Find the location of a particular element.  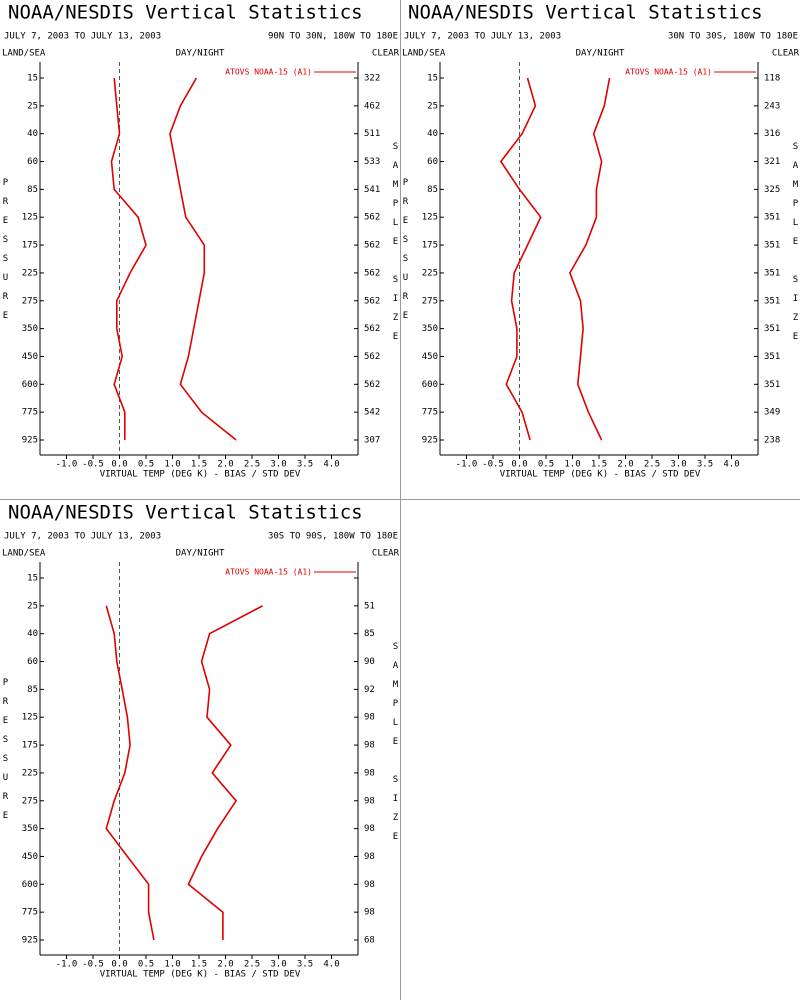

sample-size: 243 is located at coordinates (772, 106).